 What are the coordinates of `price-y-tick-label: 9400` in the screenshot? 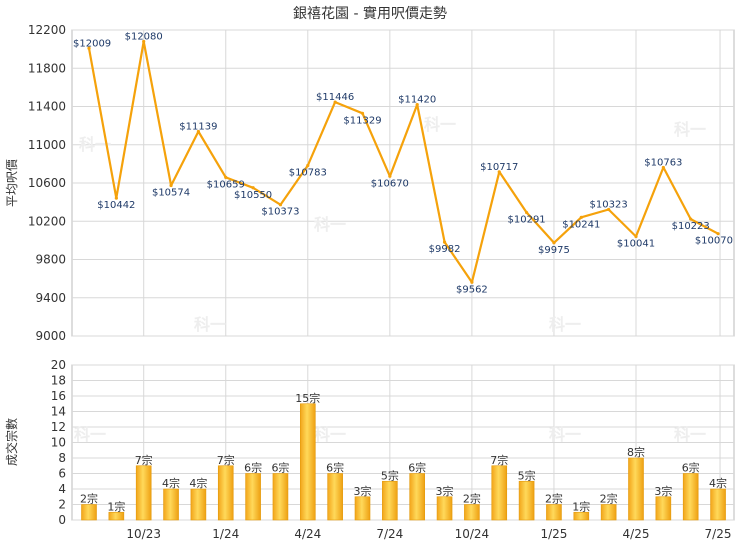 It's located at (50, 298).